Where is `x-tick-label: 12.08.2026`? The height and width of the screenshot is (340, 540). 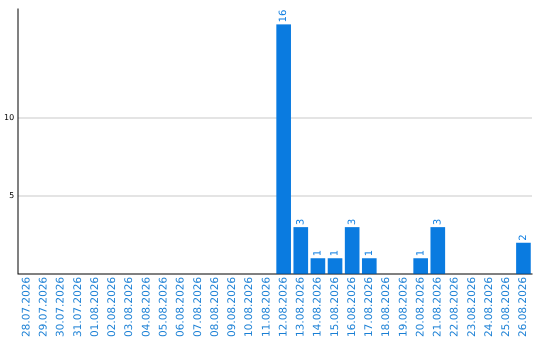 x-tick-label: 12.08.2026 is located at coordinates (283, 307).